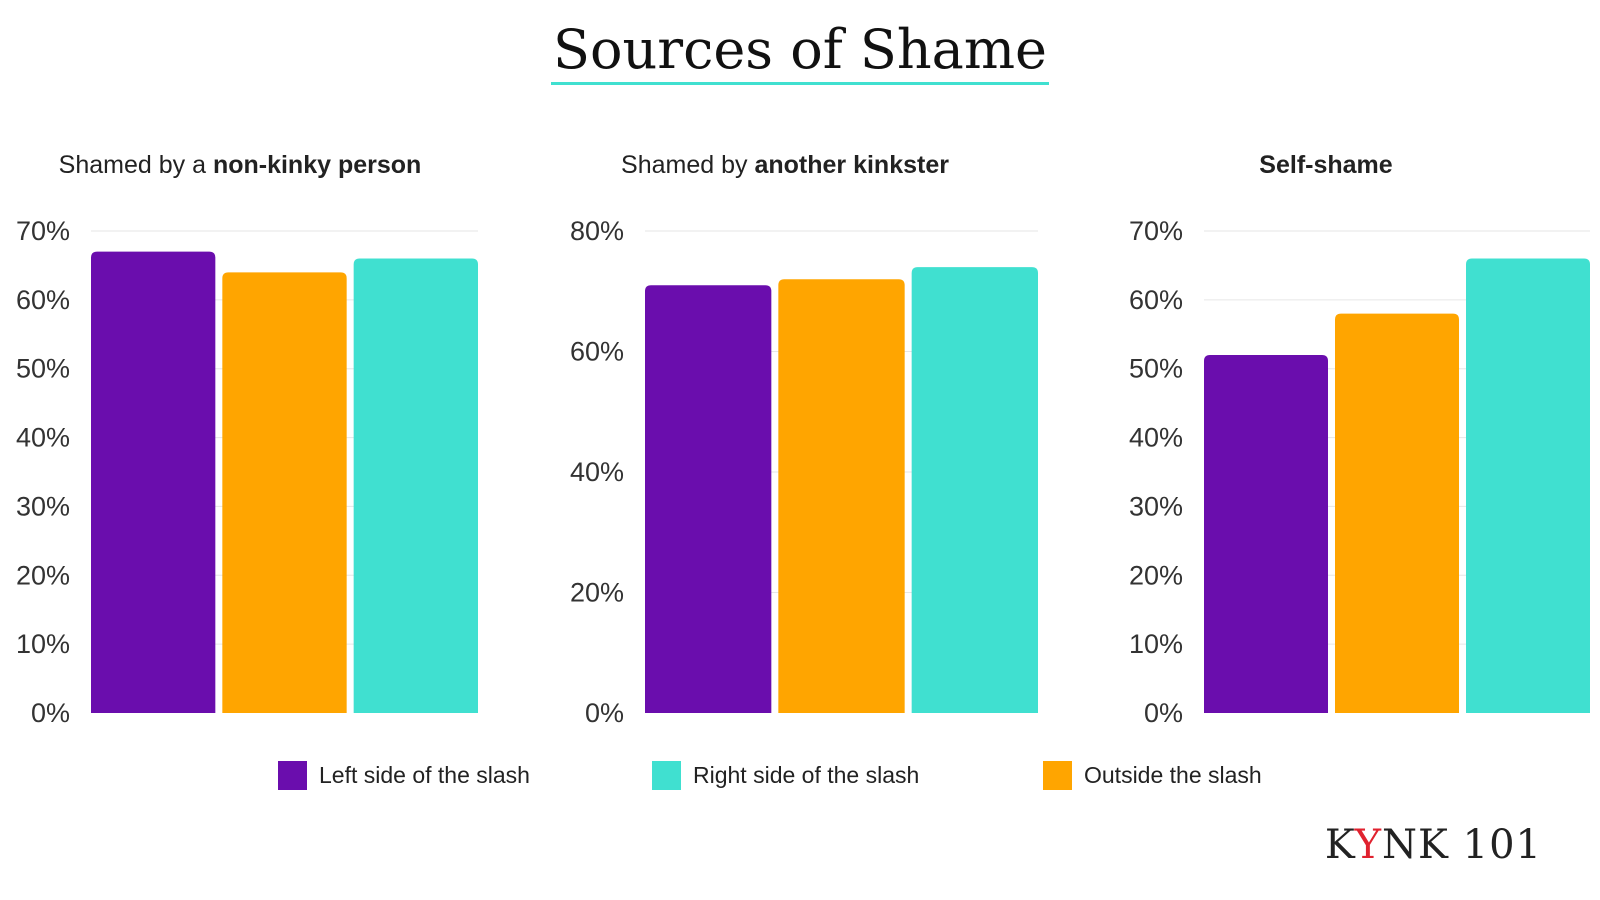 This screenshot has width=1600, height=900. What do you see at coordinates (317, 165) in the screenshot?
I see `panel-title-1-bold: non-kinky person` at bounding box center [317, 165].